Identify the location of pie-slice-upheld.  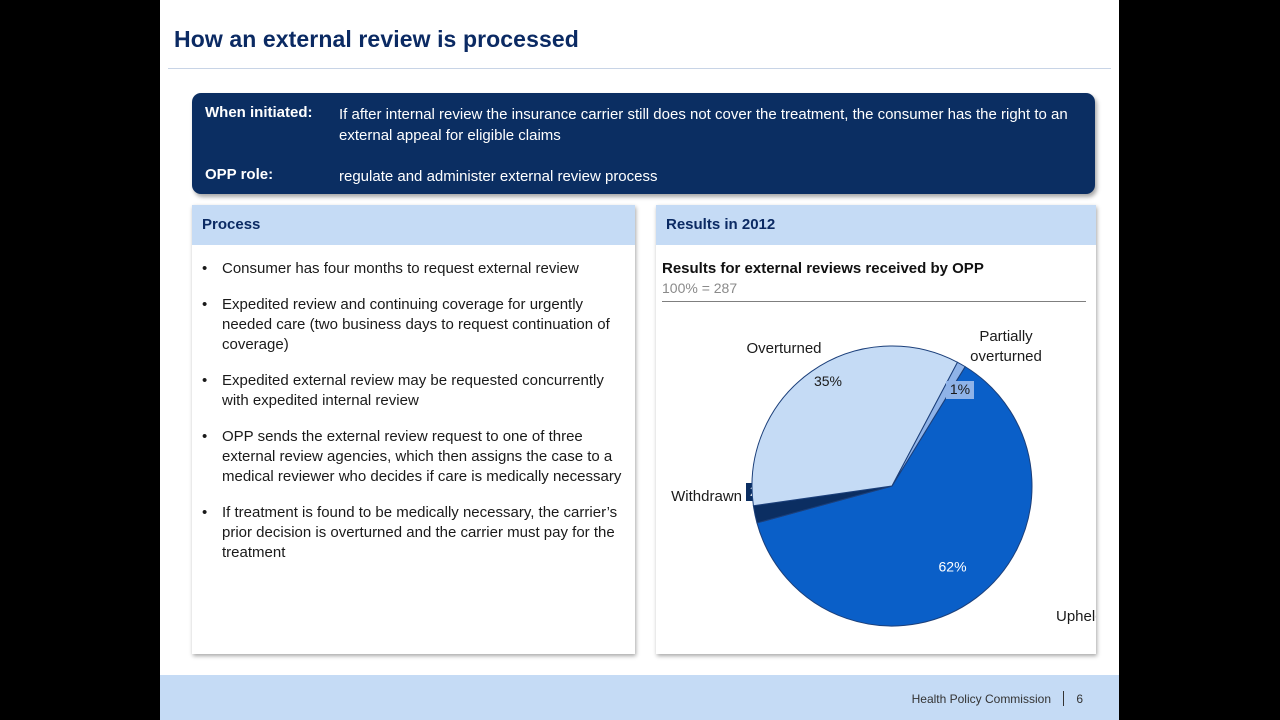
(894, 496).